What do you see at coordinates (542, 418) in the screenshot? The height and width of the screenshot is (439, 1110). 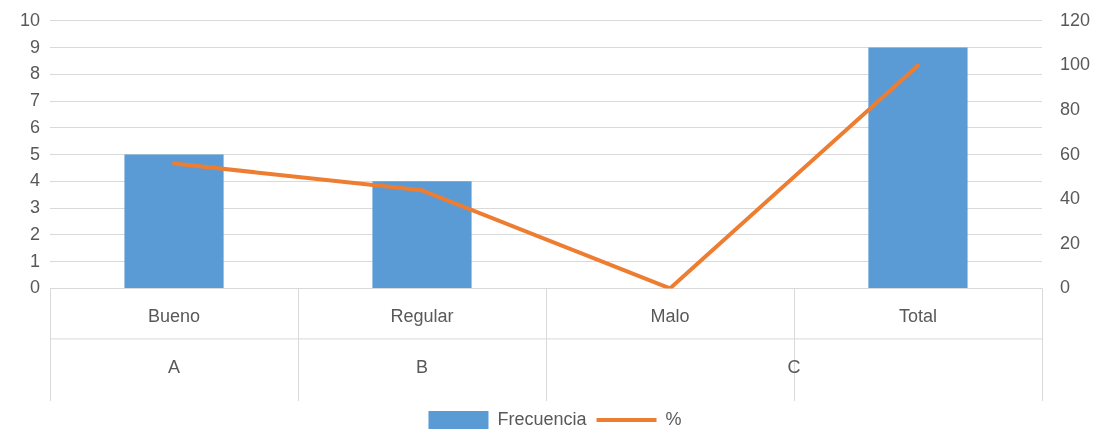 I see `legend-label: Frecuencia` at bounding box center [542, 418].